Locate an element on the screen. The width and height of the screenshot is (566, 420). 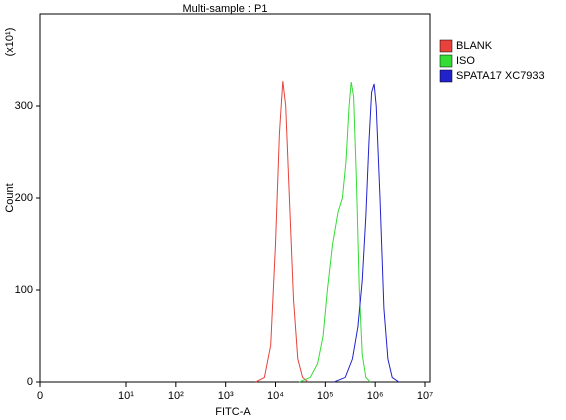
legend-label: ISO is located at coordinates (465, 61).